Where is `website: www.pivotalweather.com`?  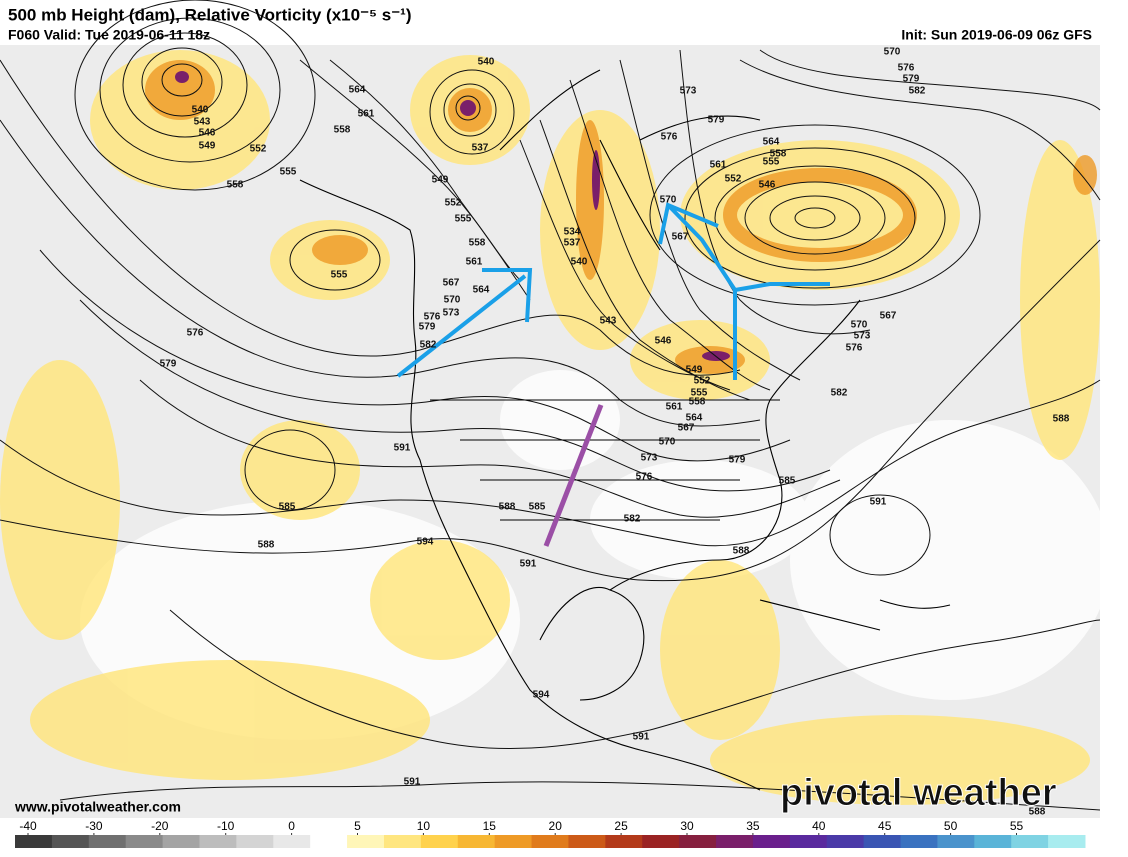 website: www.pivotalweather.com is located at coordinates (97, 807).